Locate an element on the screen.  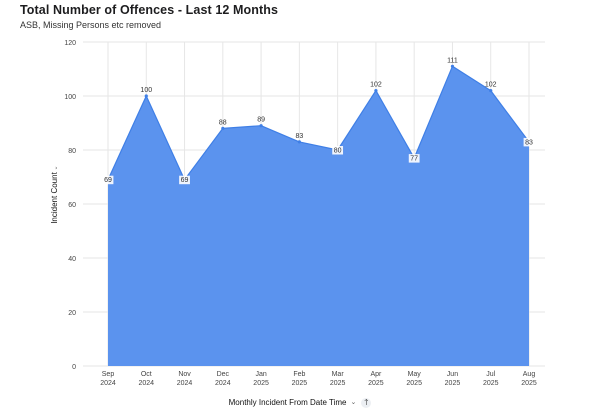
x-tick-label: Jul 2025 is located at coordinates (491, 379).